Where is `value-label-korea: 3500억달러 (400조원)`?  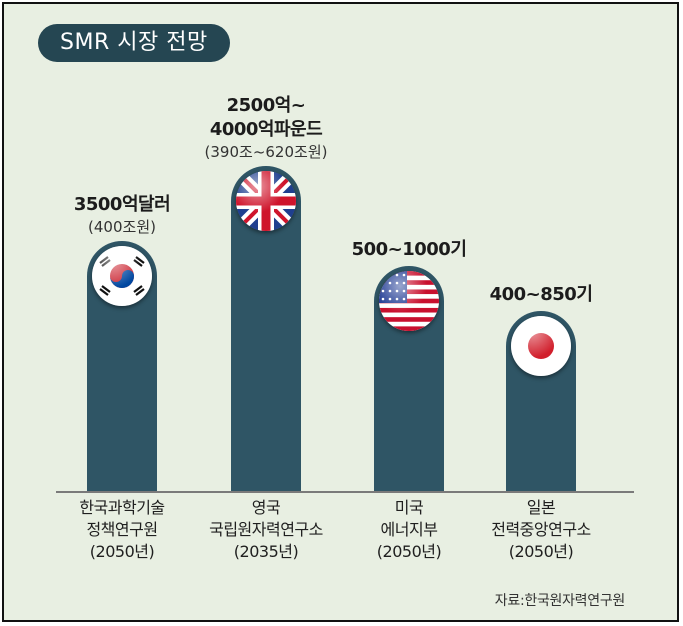 value-label-korea: 3500억달러 (400조원) is located at coordinates (122, 215).